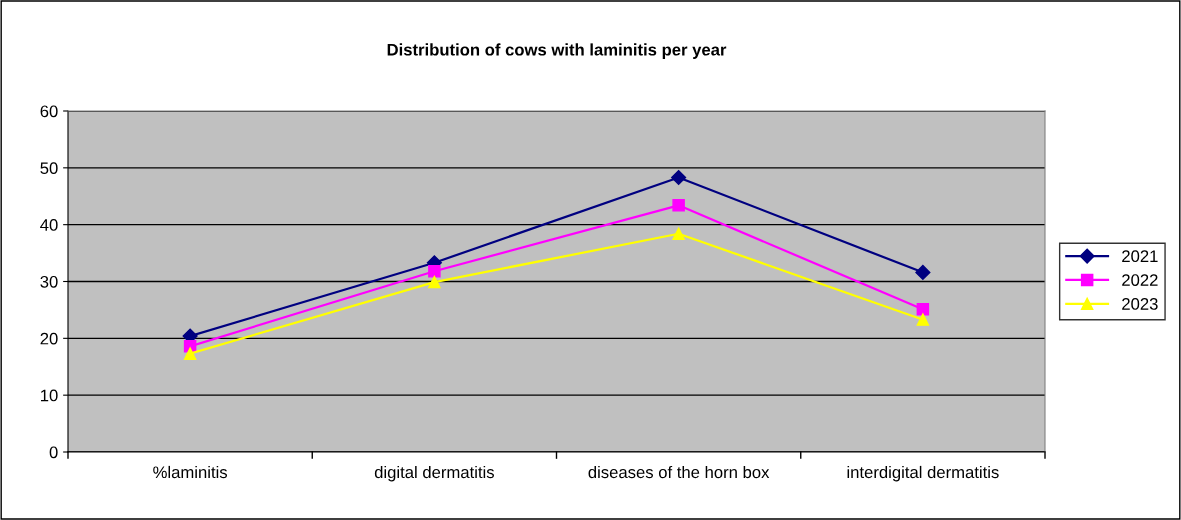 This screenshot has width=1181, height=520. What do you see at coordinates (1140, 280) in the screenshot?
I see `legend-label: 2022` at bounding box center [1140, 280].